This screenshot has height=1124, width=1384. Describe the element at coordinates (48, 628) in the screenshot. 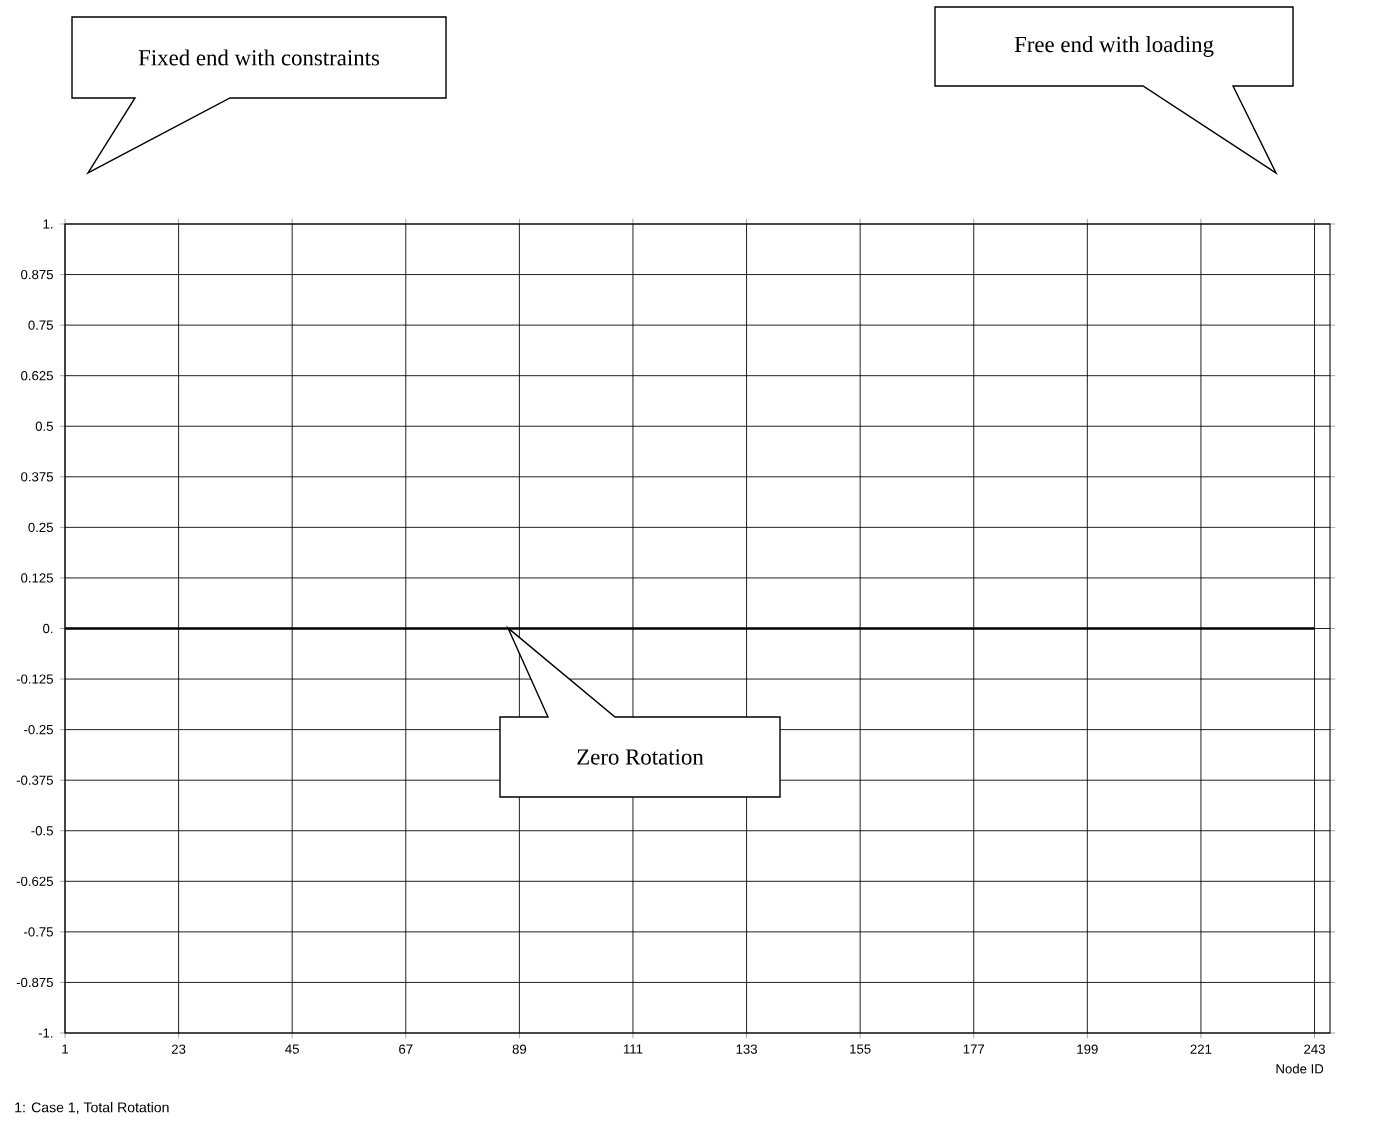

I see `y-tick-label: 0.` at that location.